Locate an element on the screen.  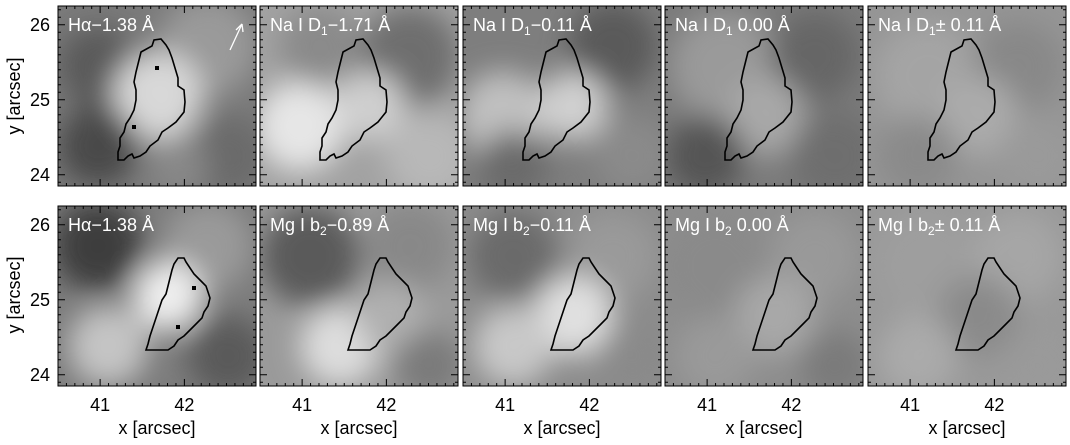
panel-label: Na I D1−0.11 Å is located at coordinates (532, 26).